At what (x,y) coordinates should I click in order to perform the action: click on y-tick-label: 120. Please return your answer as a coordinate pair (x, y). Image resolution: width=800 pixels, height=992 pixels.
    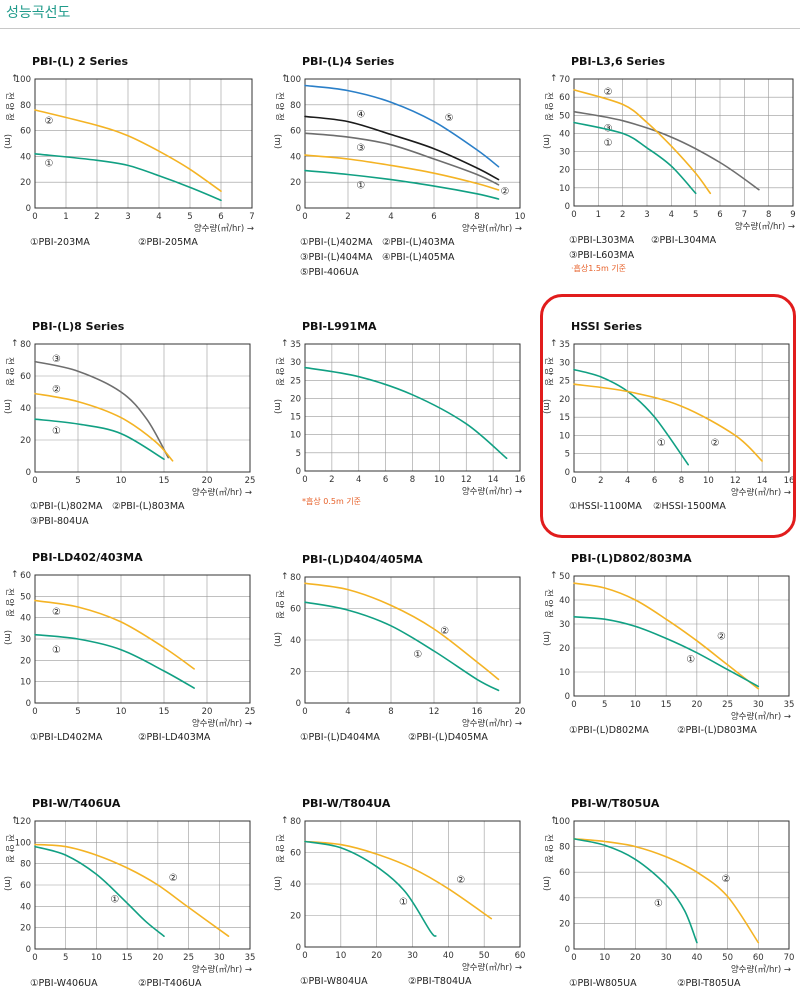
    Looking at the image, I should click on (23, 822).